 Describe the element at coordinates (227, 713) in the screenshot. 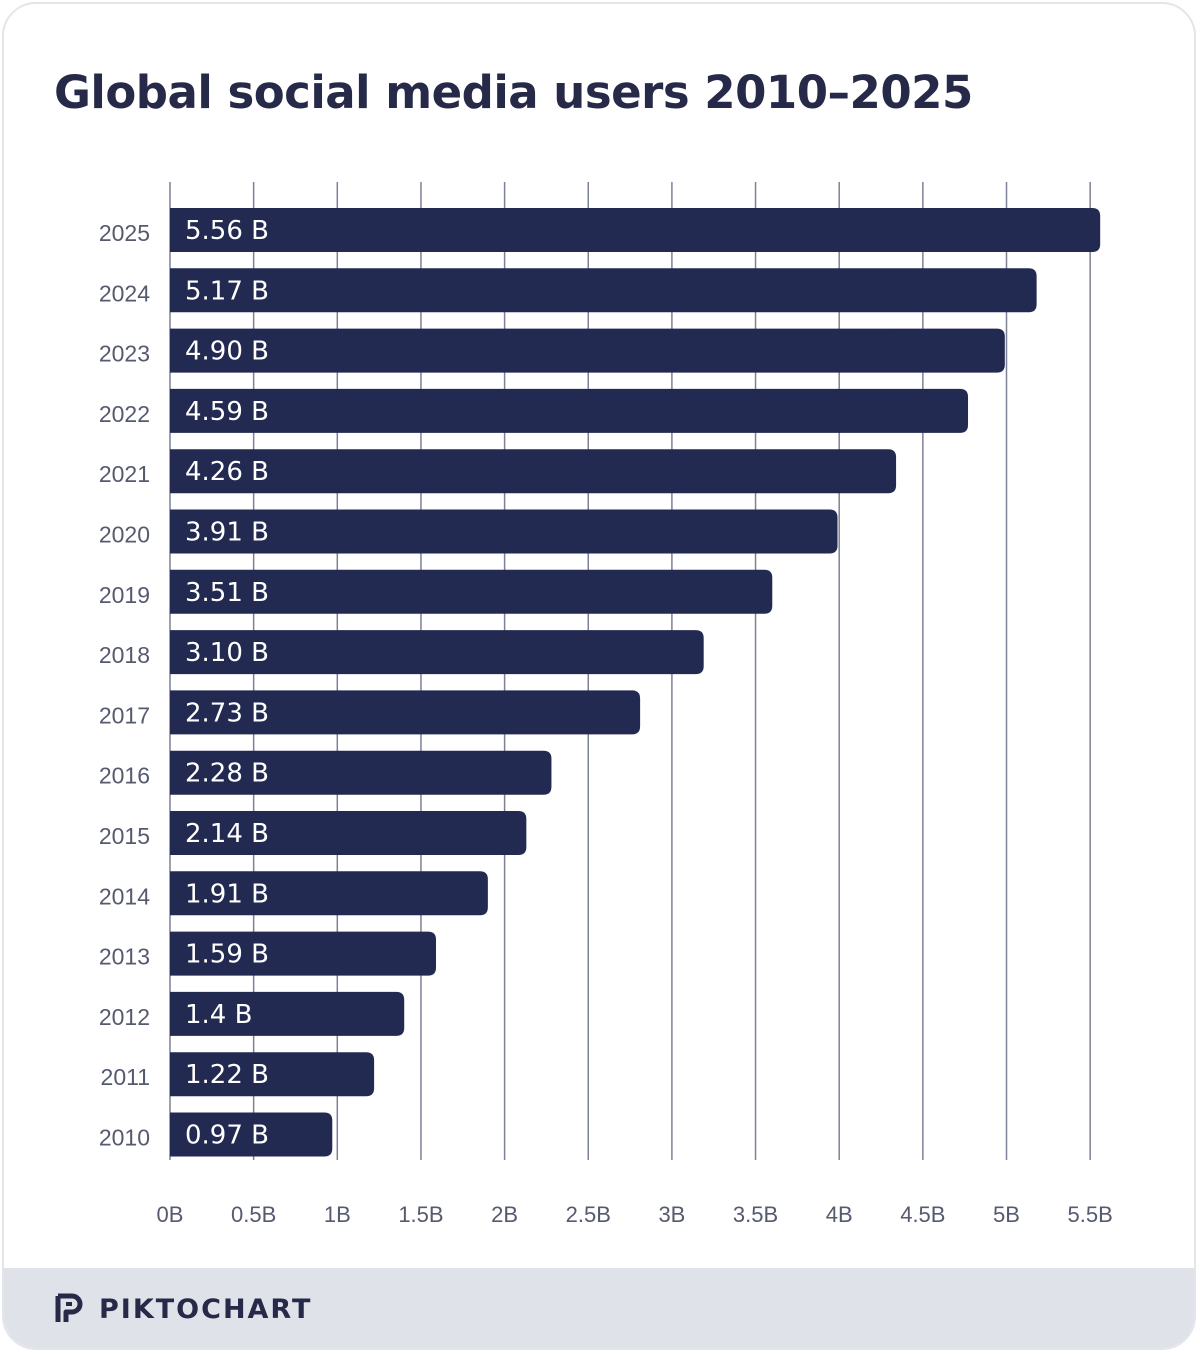

I see `value-label-2017: 2.73 B` at that location.